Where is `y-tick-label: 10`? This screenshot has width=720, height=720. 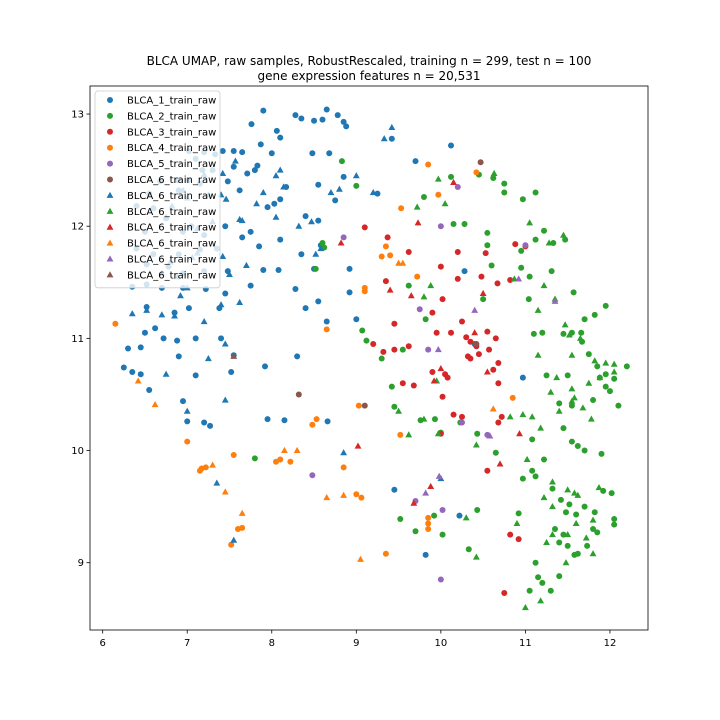
y-tick-label: 10 is located at coordinates (77, 451).